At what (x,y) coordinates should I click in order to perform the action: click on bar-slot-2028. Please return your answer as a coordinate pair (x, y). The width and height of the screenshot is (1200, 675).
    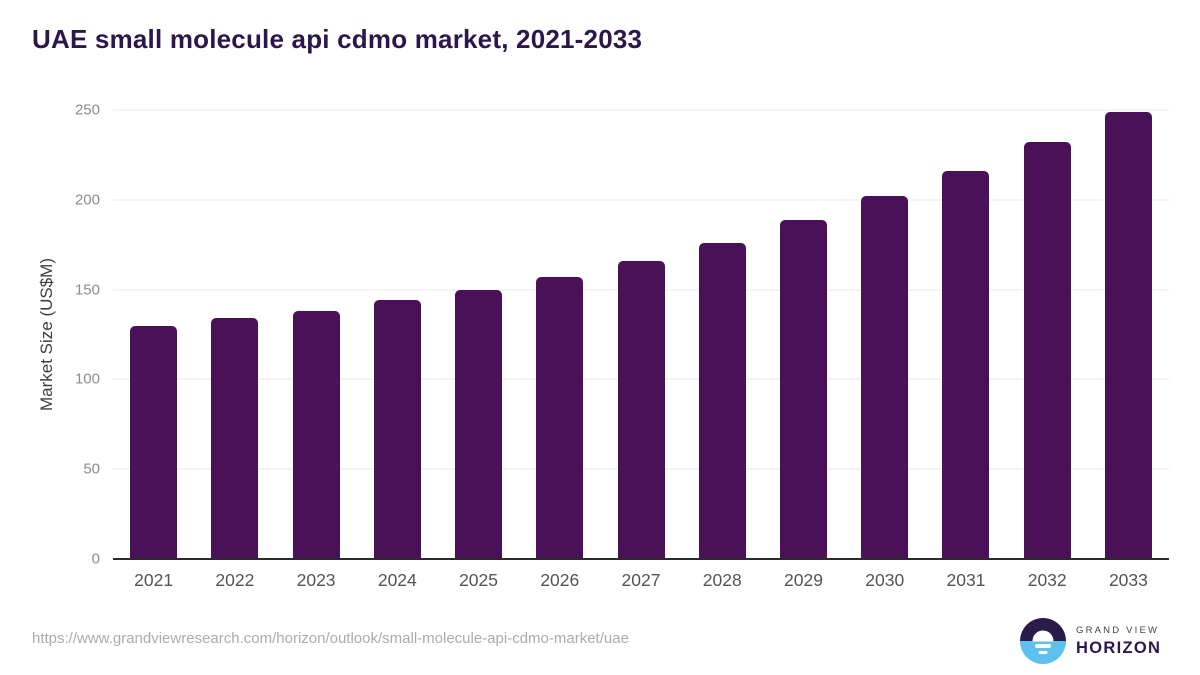
    Looking at the image, I should click on (722, 334).